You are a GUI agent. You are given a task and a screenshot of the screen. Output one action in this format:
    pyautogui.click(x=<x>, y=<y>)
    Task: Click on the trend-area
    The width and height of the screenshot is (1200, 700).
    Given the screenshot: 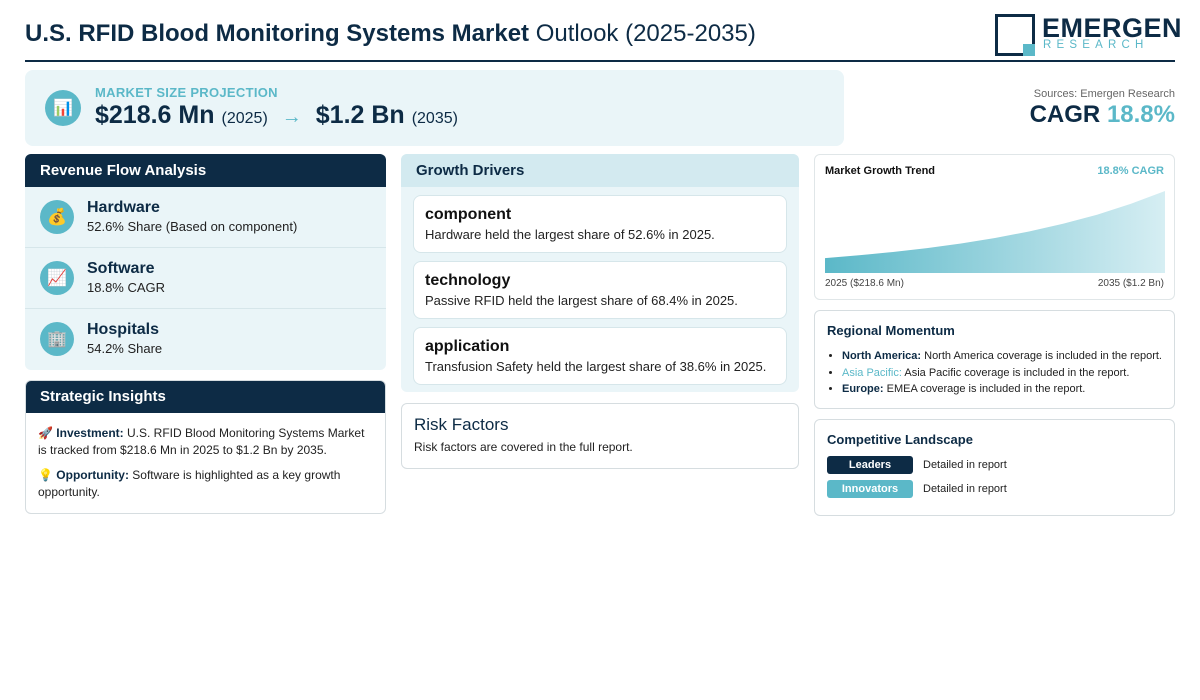 What is the action you would take?
    pyautogui.click(x=995, y=232)
    